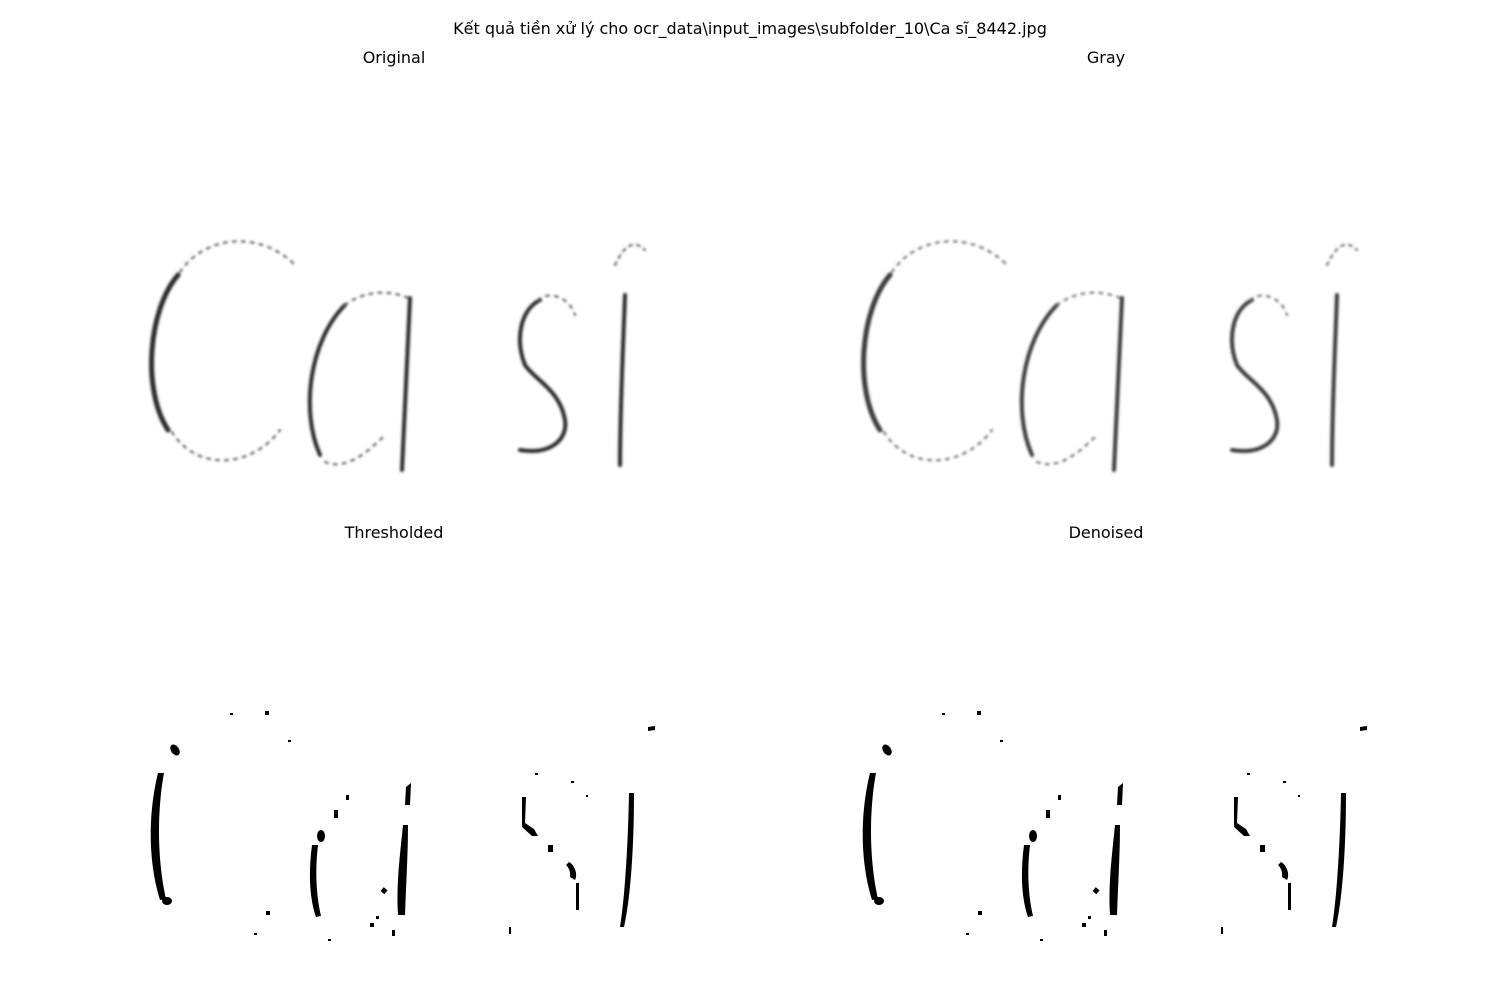 This screenshot has height=1000, width=1500. I want to click on panel-title-thresholded: Thresholded, so click(394, 532).